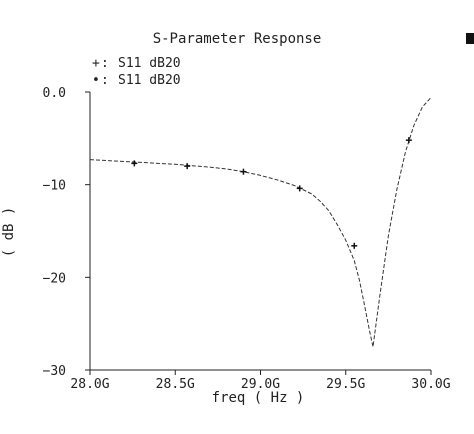  I want to click on y-axis-label: ( dB ), so click(9, 232).